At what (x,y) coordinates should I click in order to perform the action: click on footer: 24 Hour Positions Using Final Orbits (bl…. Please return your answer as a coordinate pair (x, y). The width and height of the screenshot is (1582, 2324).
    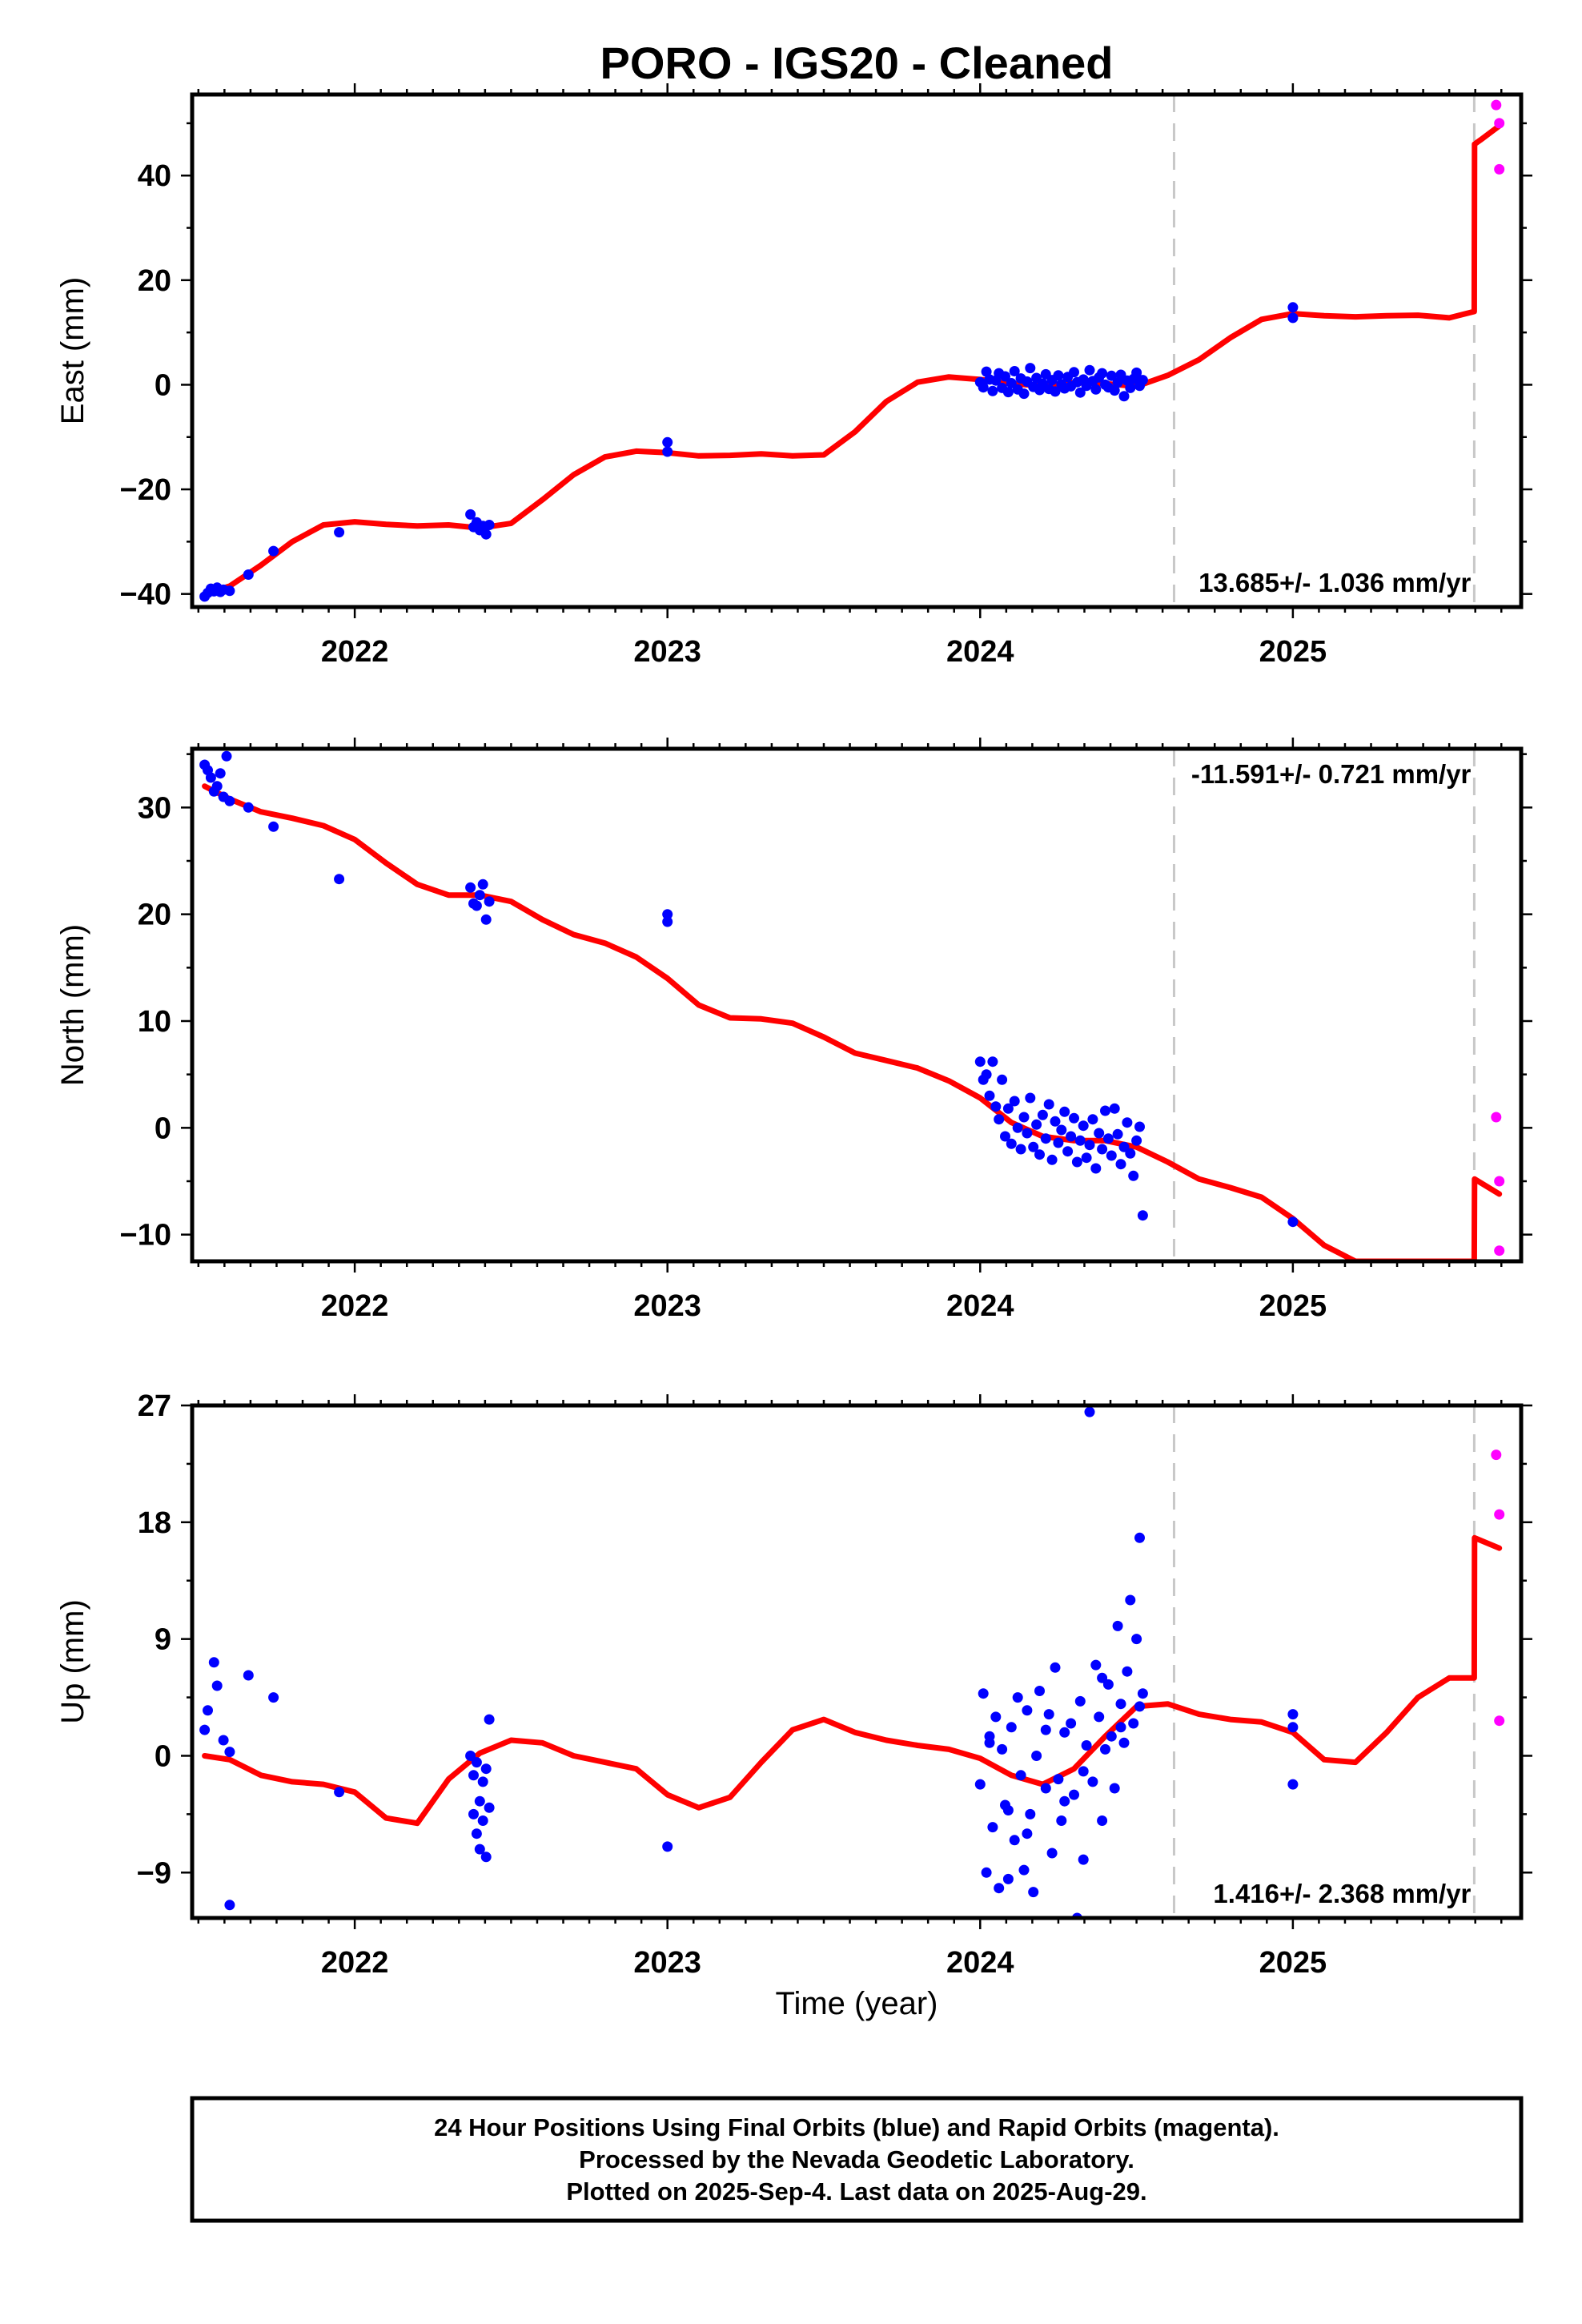
    Looking at the image, I should click on (857, 2159).